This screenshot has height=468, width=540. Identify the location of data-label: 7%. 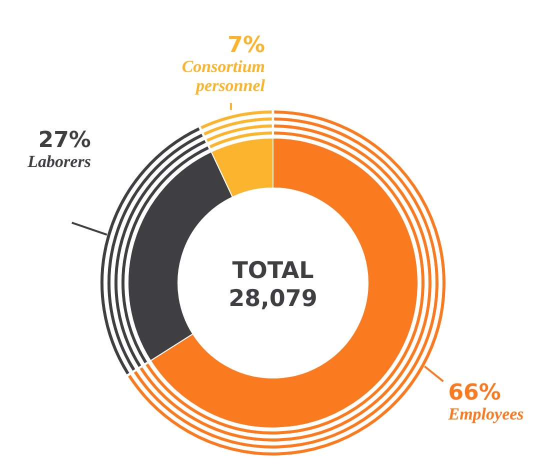
(246, 45).